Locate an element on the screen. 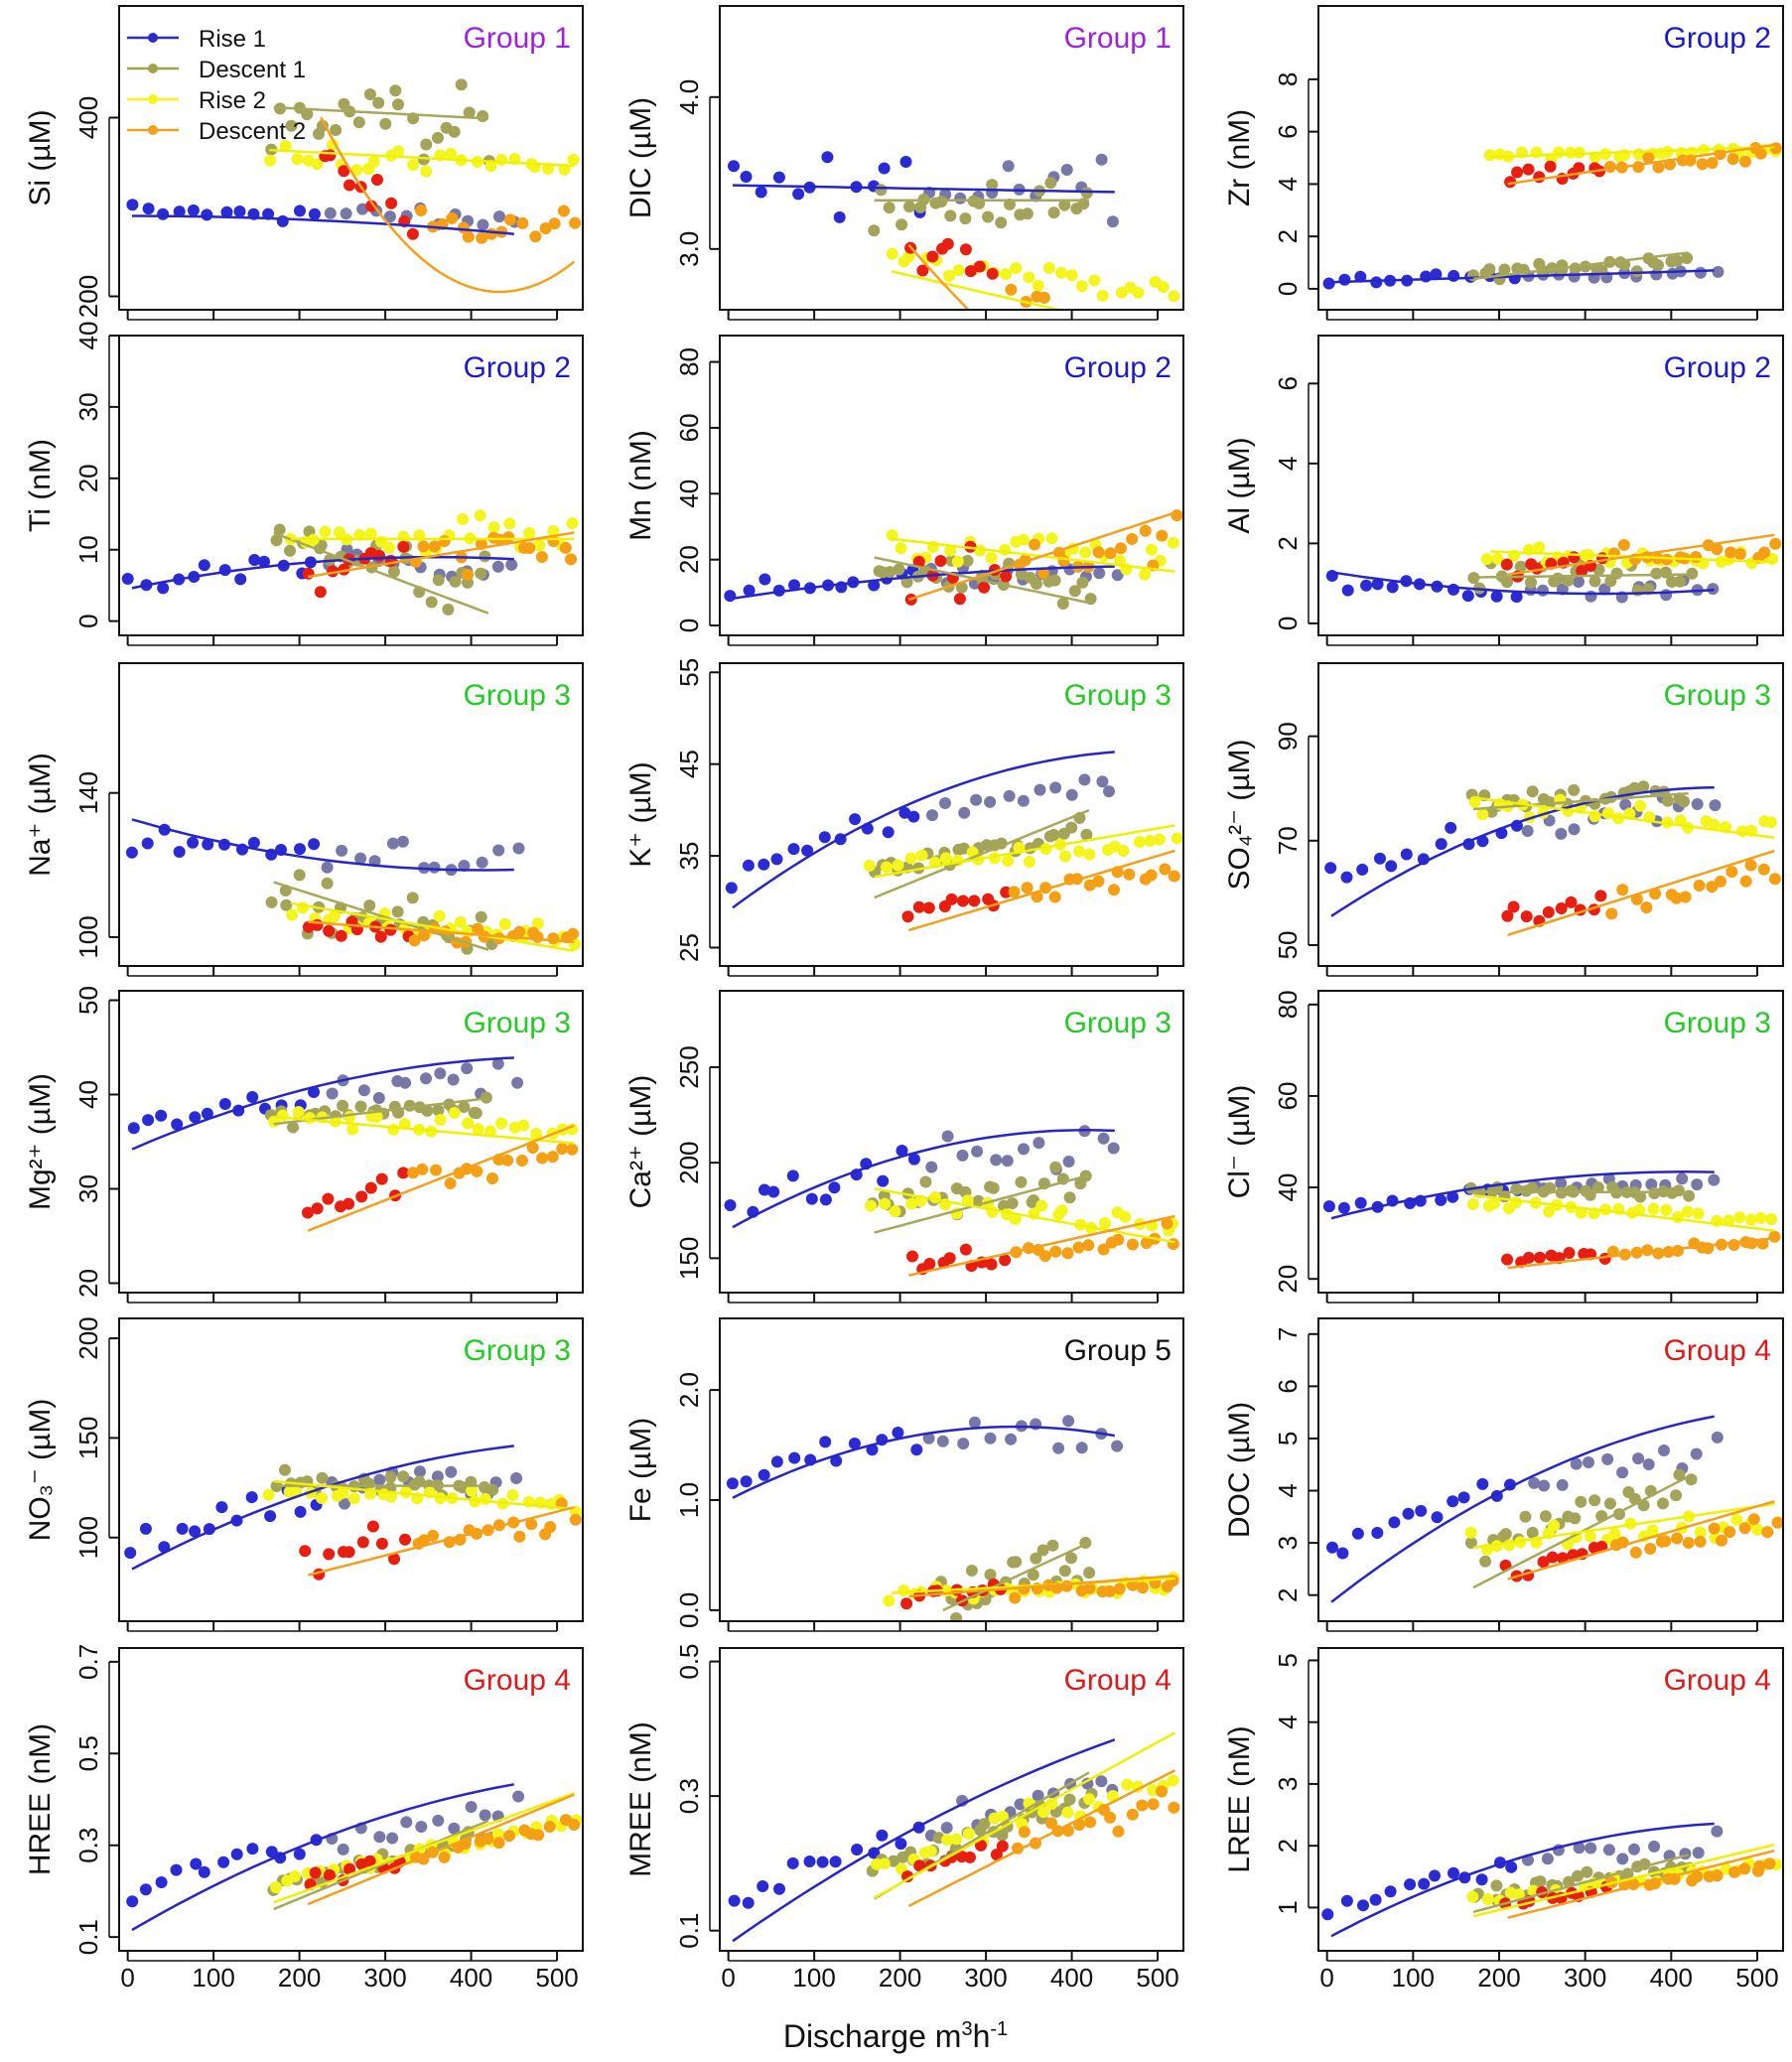 This screenshot has width=1792, height=2062. panel-Mn: 0 20 40 60 80 Mn (nM) Group 2 is located at coordinates (904, 491).